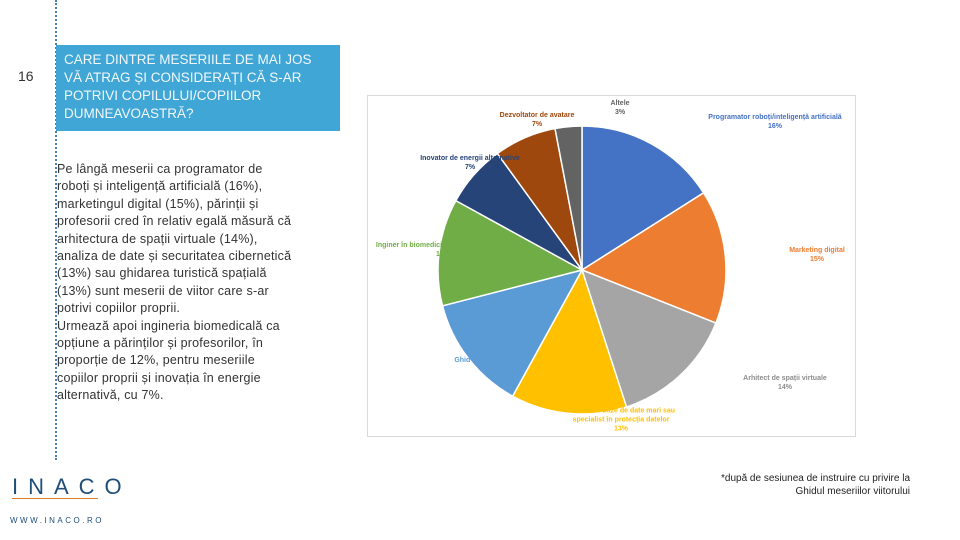 The height and width of the screenshot is (540, 960). What do you see at coordinates (816, 259) in the screenshot?
I see `slice-value: 15%` at bounding box center [816, 259].